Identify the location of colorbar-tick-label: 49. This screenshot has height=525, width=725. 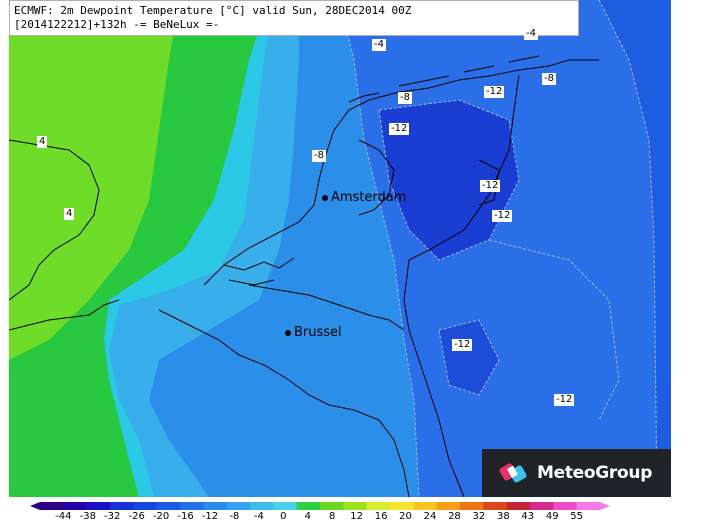
(552, 516).